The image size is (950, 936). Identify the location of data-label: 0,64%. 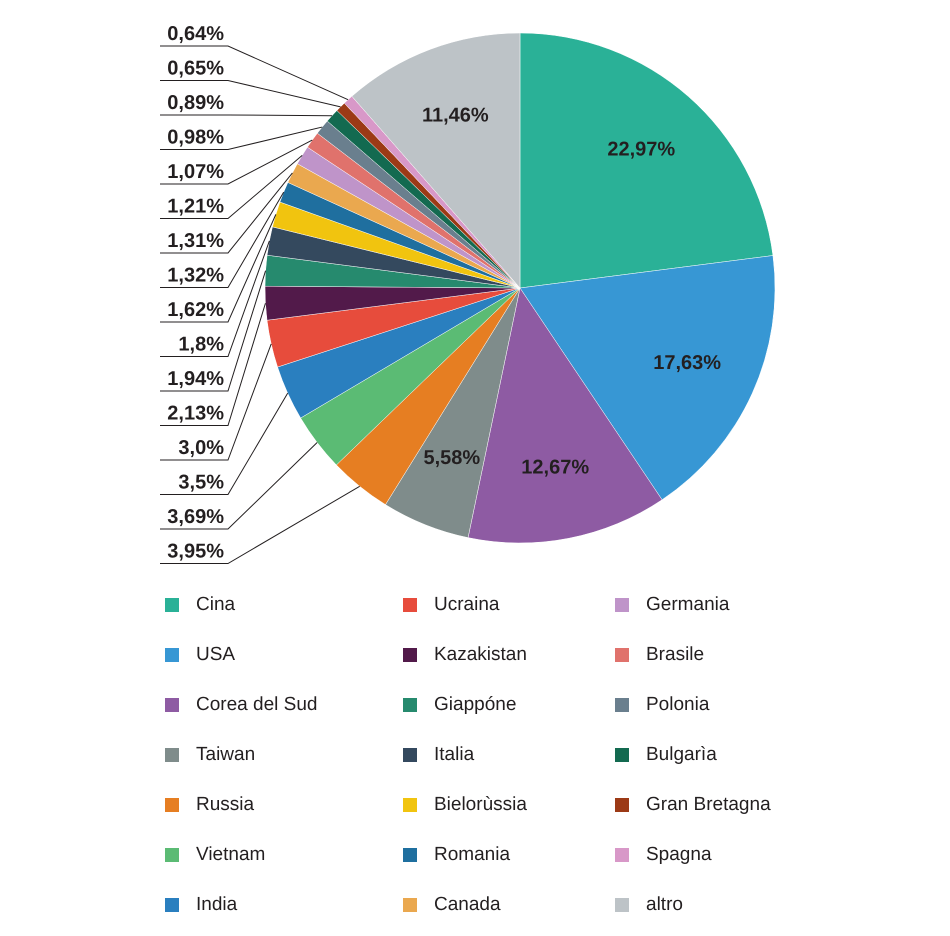
(195, 34).